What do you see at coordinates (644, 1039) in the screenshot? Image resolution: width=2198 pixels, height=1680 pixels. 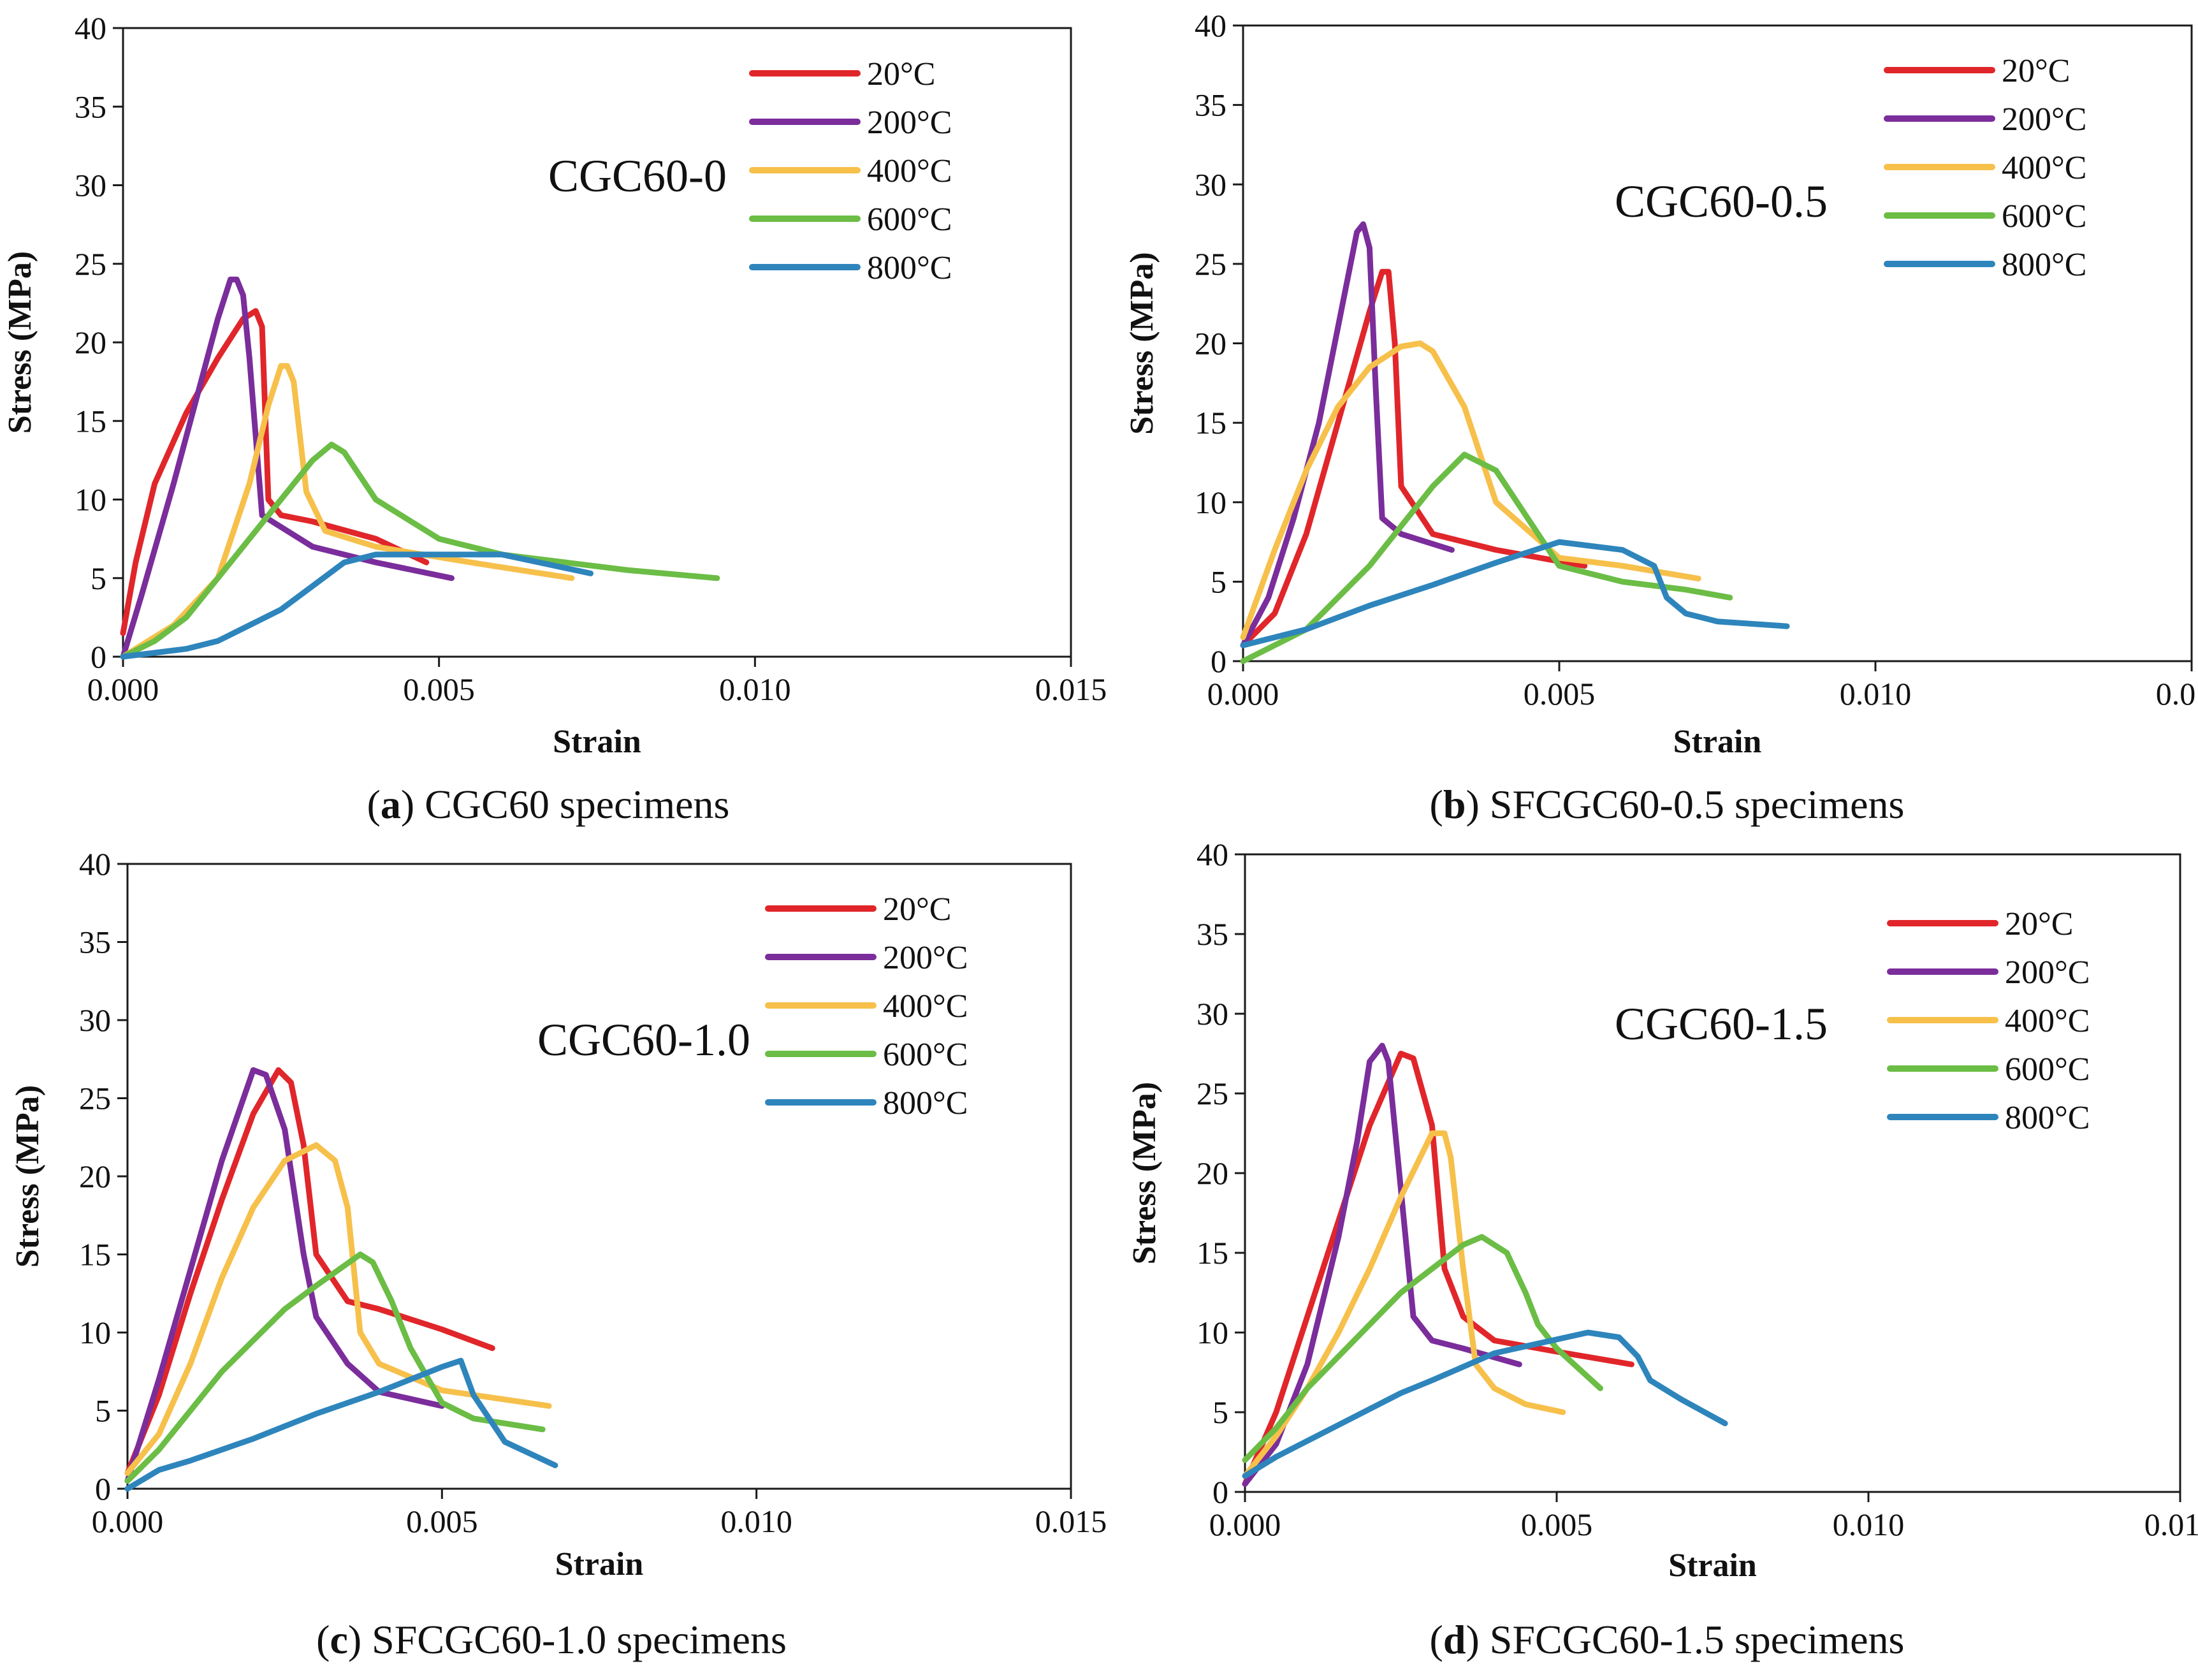 I see `inset-title: CGC60-1.0` at bounding box center [644, 1039].